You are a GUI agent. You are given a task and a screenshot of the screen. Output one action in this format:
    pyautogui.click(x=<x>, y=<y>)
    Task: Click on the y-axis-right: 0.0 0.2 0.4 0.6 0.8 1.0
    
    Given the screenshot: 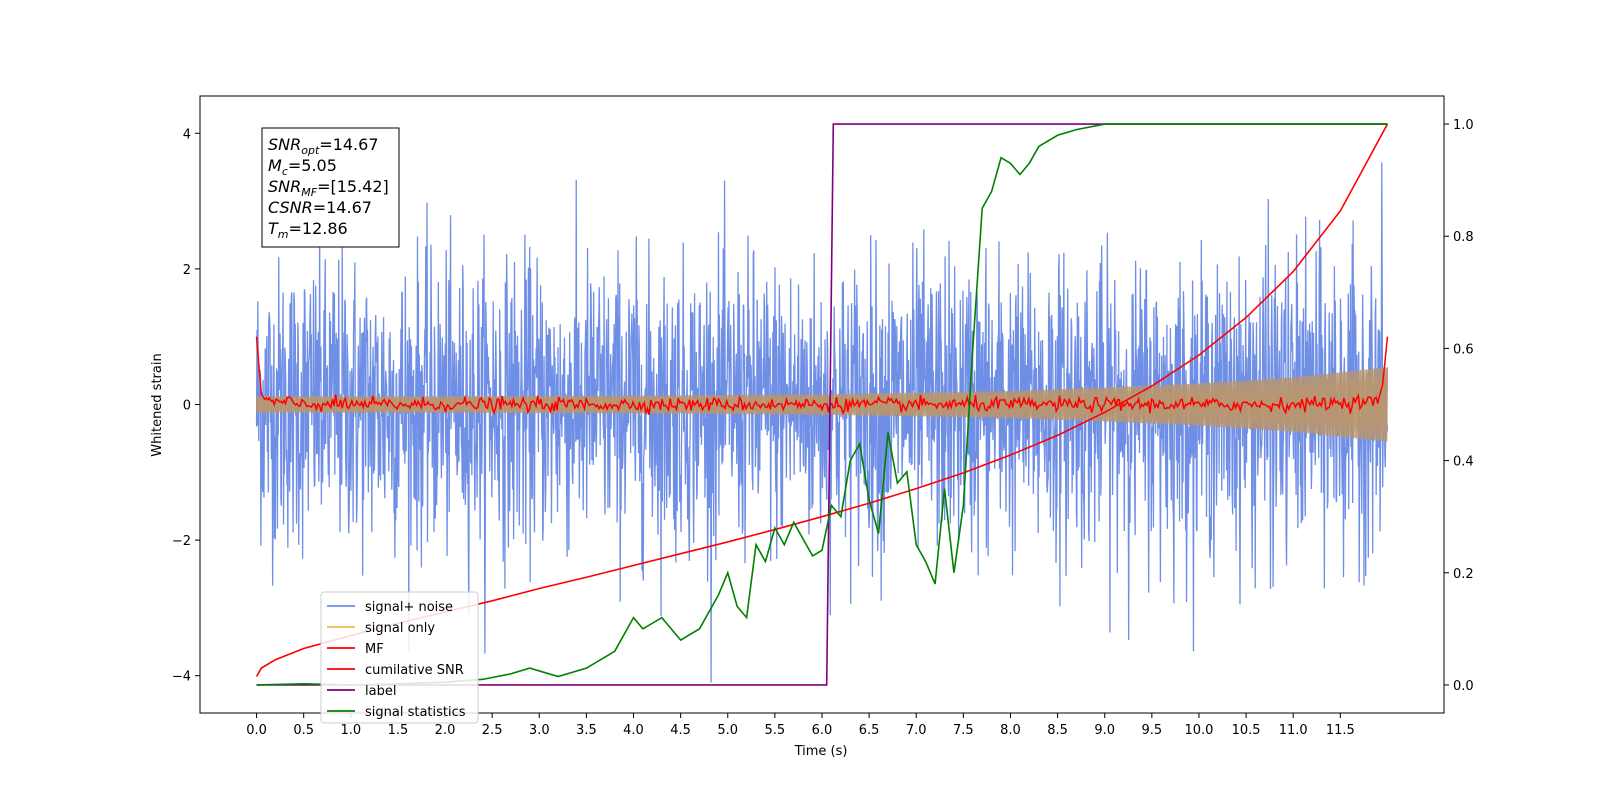 What is the action you would take?
    pyautogui.click(x=1459, y=406)
    